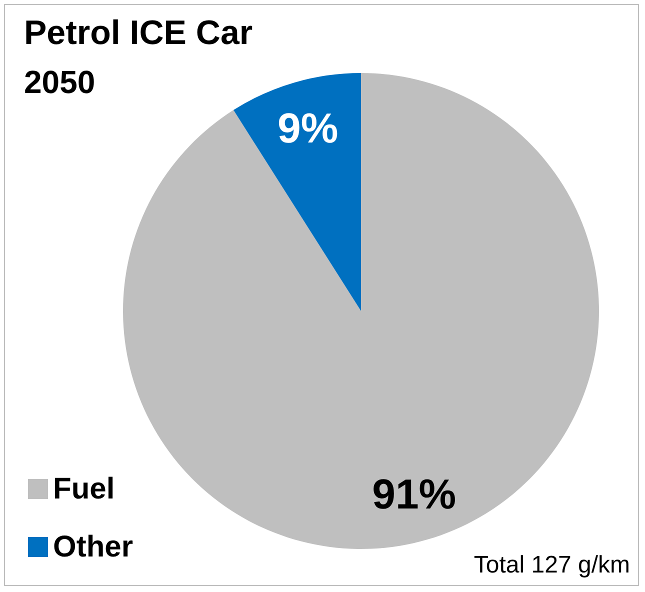 Image resolution: width=645 pixels, height=592 pixels. What do you see at coordinates (60, 82) in the screenshot?
I see `chart-subtitle: 2050` at bounding box center [60, 82].